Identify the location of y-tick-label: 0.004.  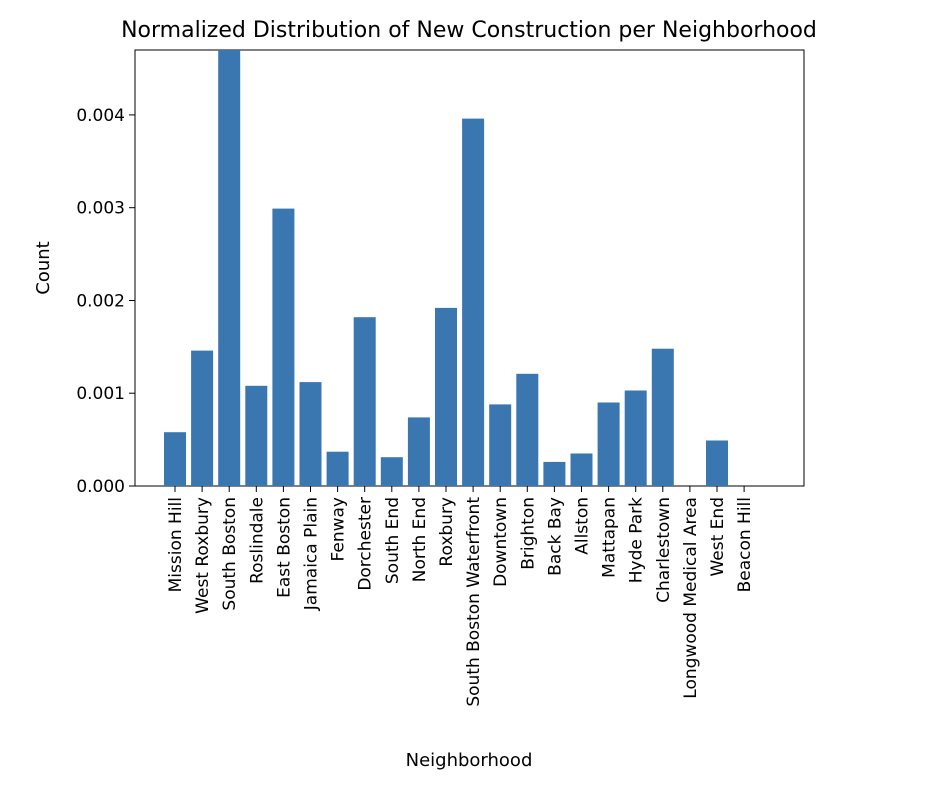
(100, 116).